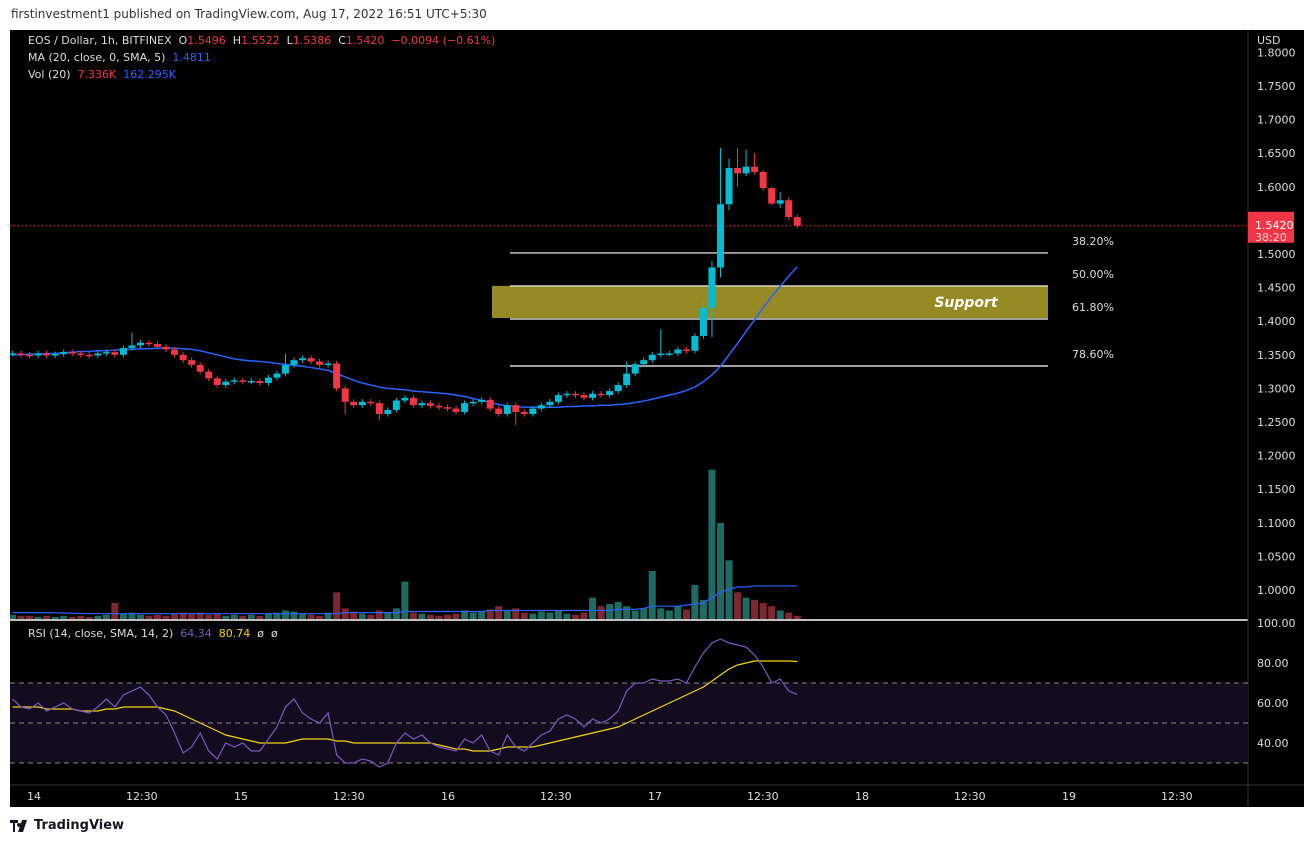  What do you see at coordinates (18, 825) in the screenshot?
I see `tradingview-logo-icon` at bounding box center [18, 825].